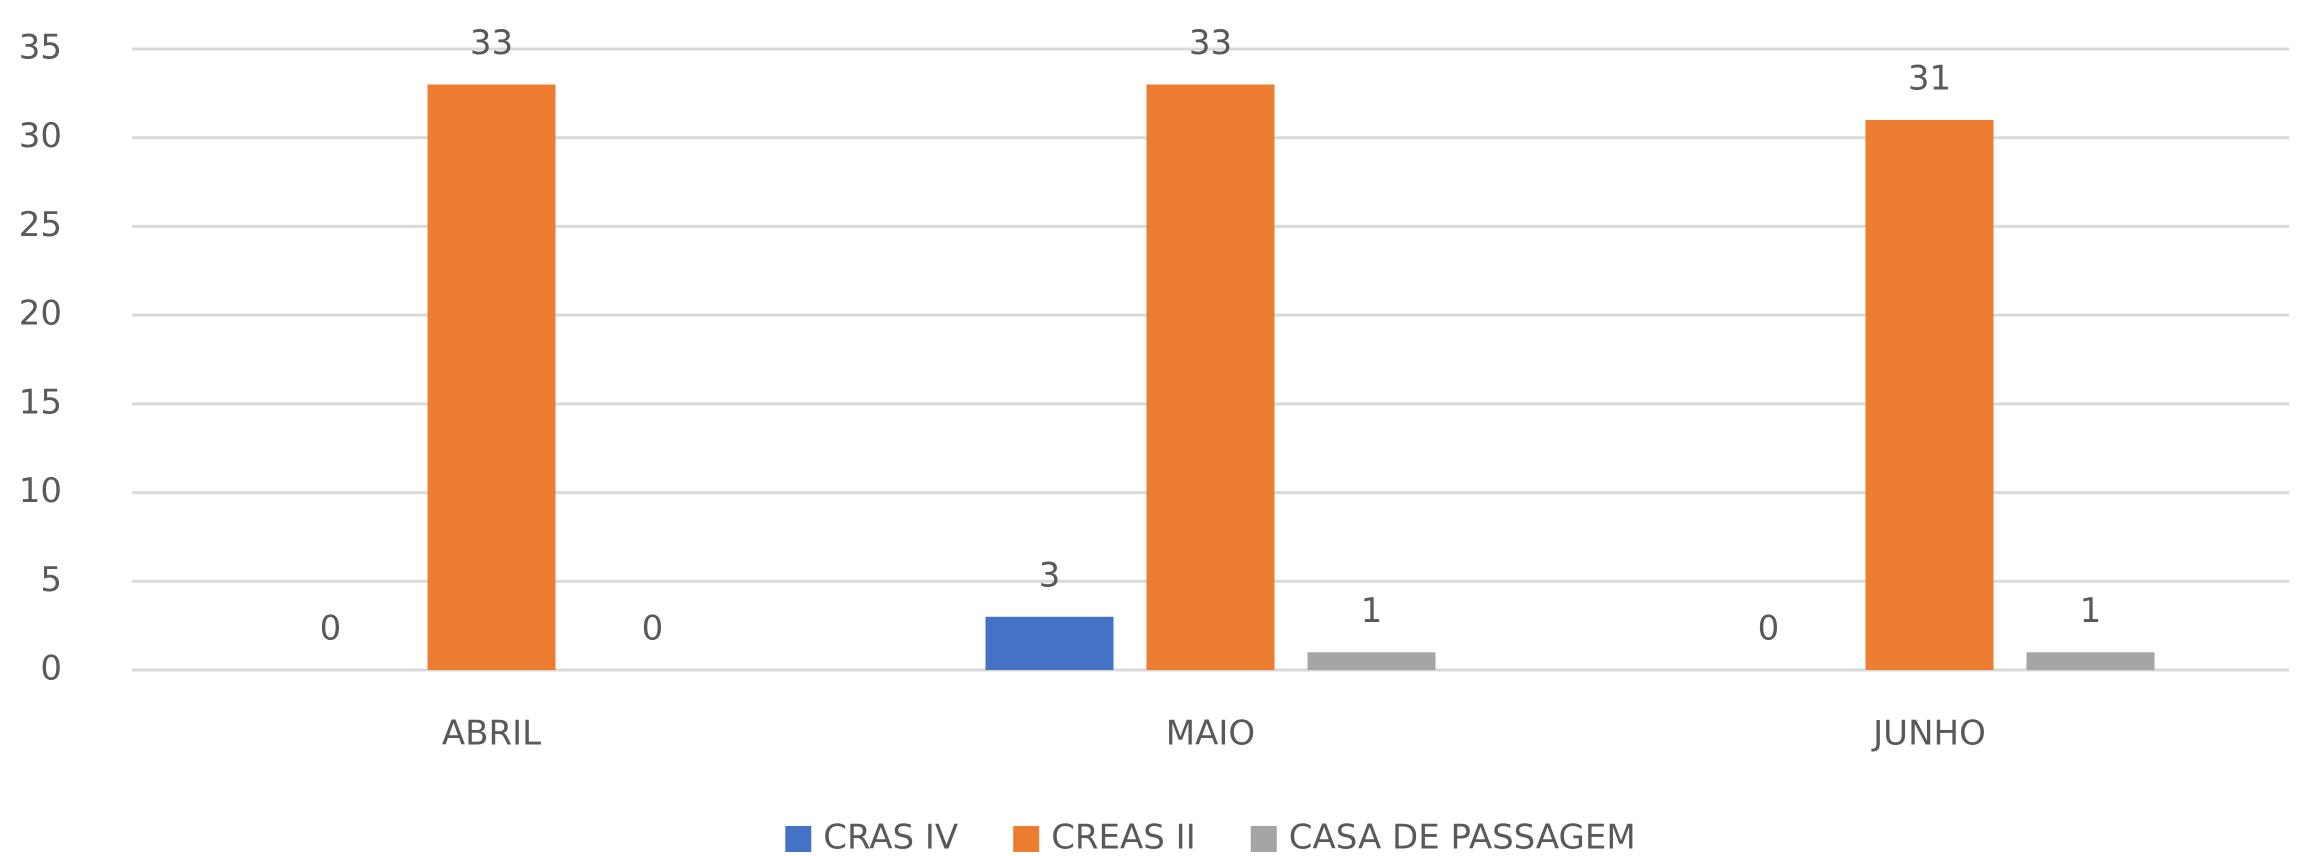 The width and height of the screenshot is (2308, 856). What do you see at coordinates (40, 314) in the screenshot?
I see `y-tick-label: 20` at bounding box center [40, 314].